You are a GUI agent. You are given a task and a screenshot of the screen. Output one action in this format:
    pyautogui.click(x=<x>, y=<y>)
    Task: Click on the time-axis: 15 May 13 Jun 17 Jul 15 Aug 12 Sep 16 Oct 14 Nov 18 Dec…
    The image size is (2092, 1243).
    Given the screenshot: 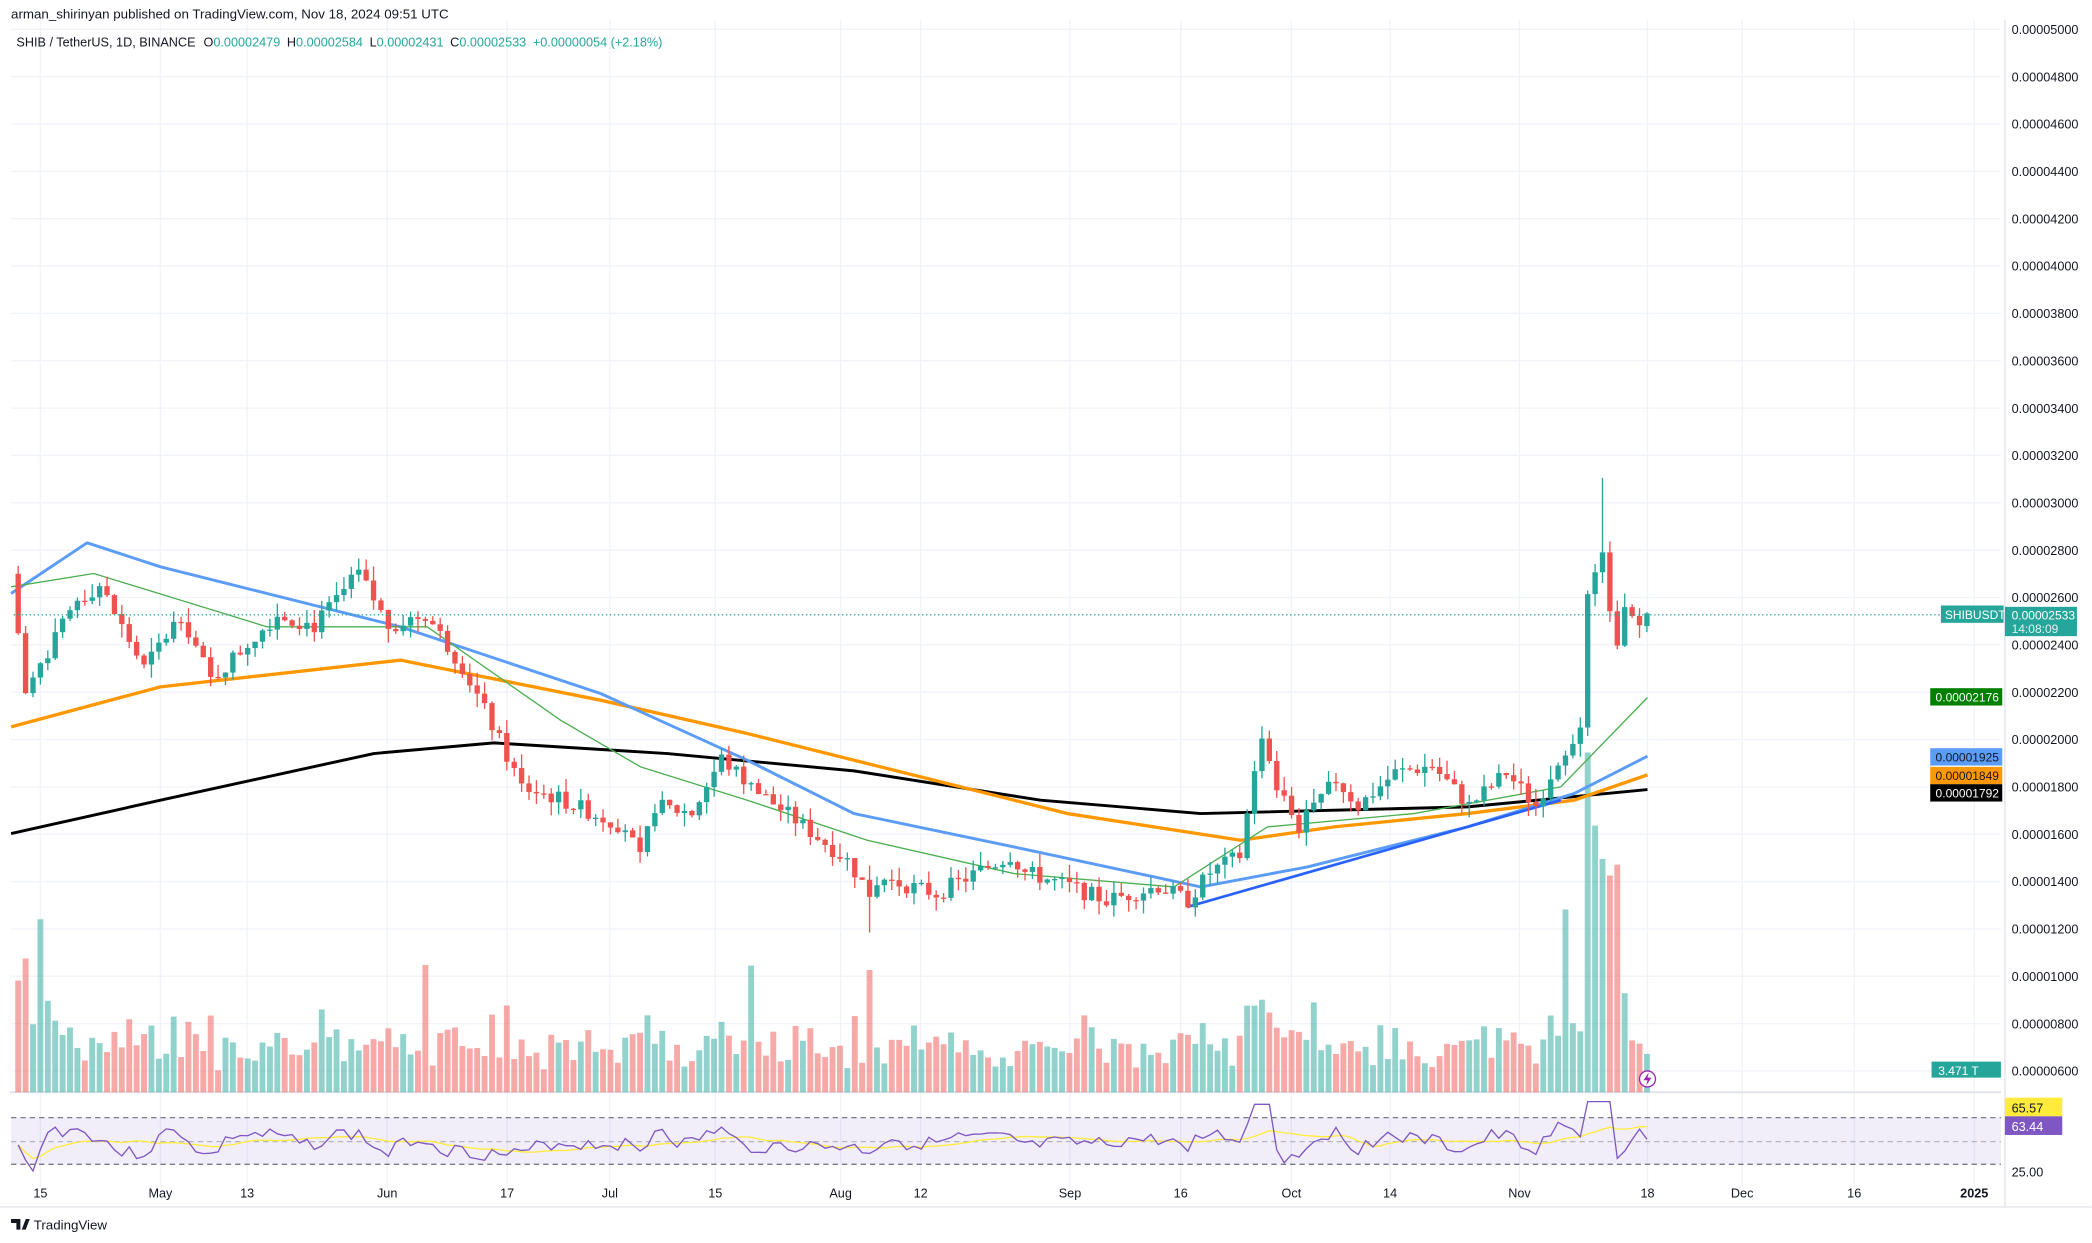 What is the action you would take?
    pyautogui.click(x=1010, y=1194)
    